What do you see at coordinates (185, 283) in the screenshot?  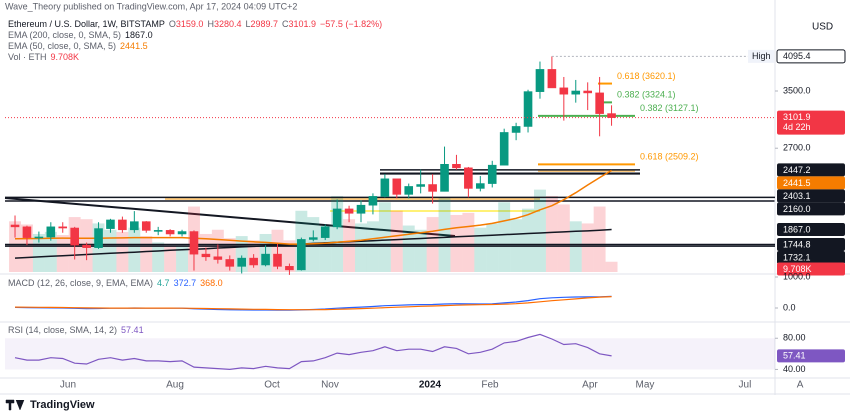 I see `legend-value: 372.7` at bounding box center [185, 283].